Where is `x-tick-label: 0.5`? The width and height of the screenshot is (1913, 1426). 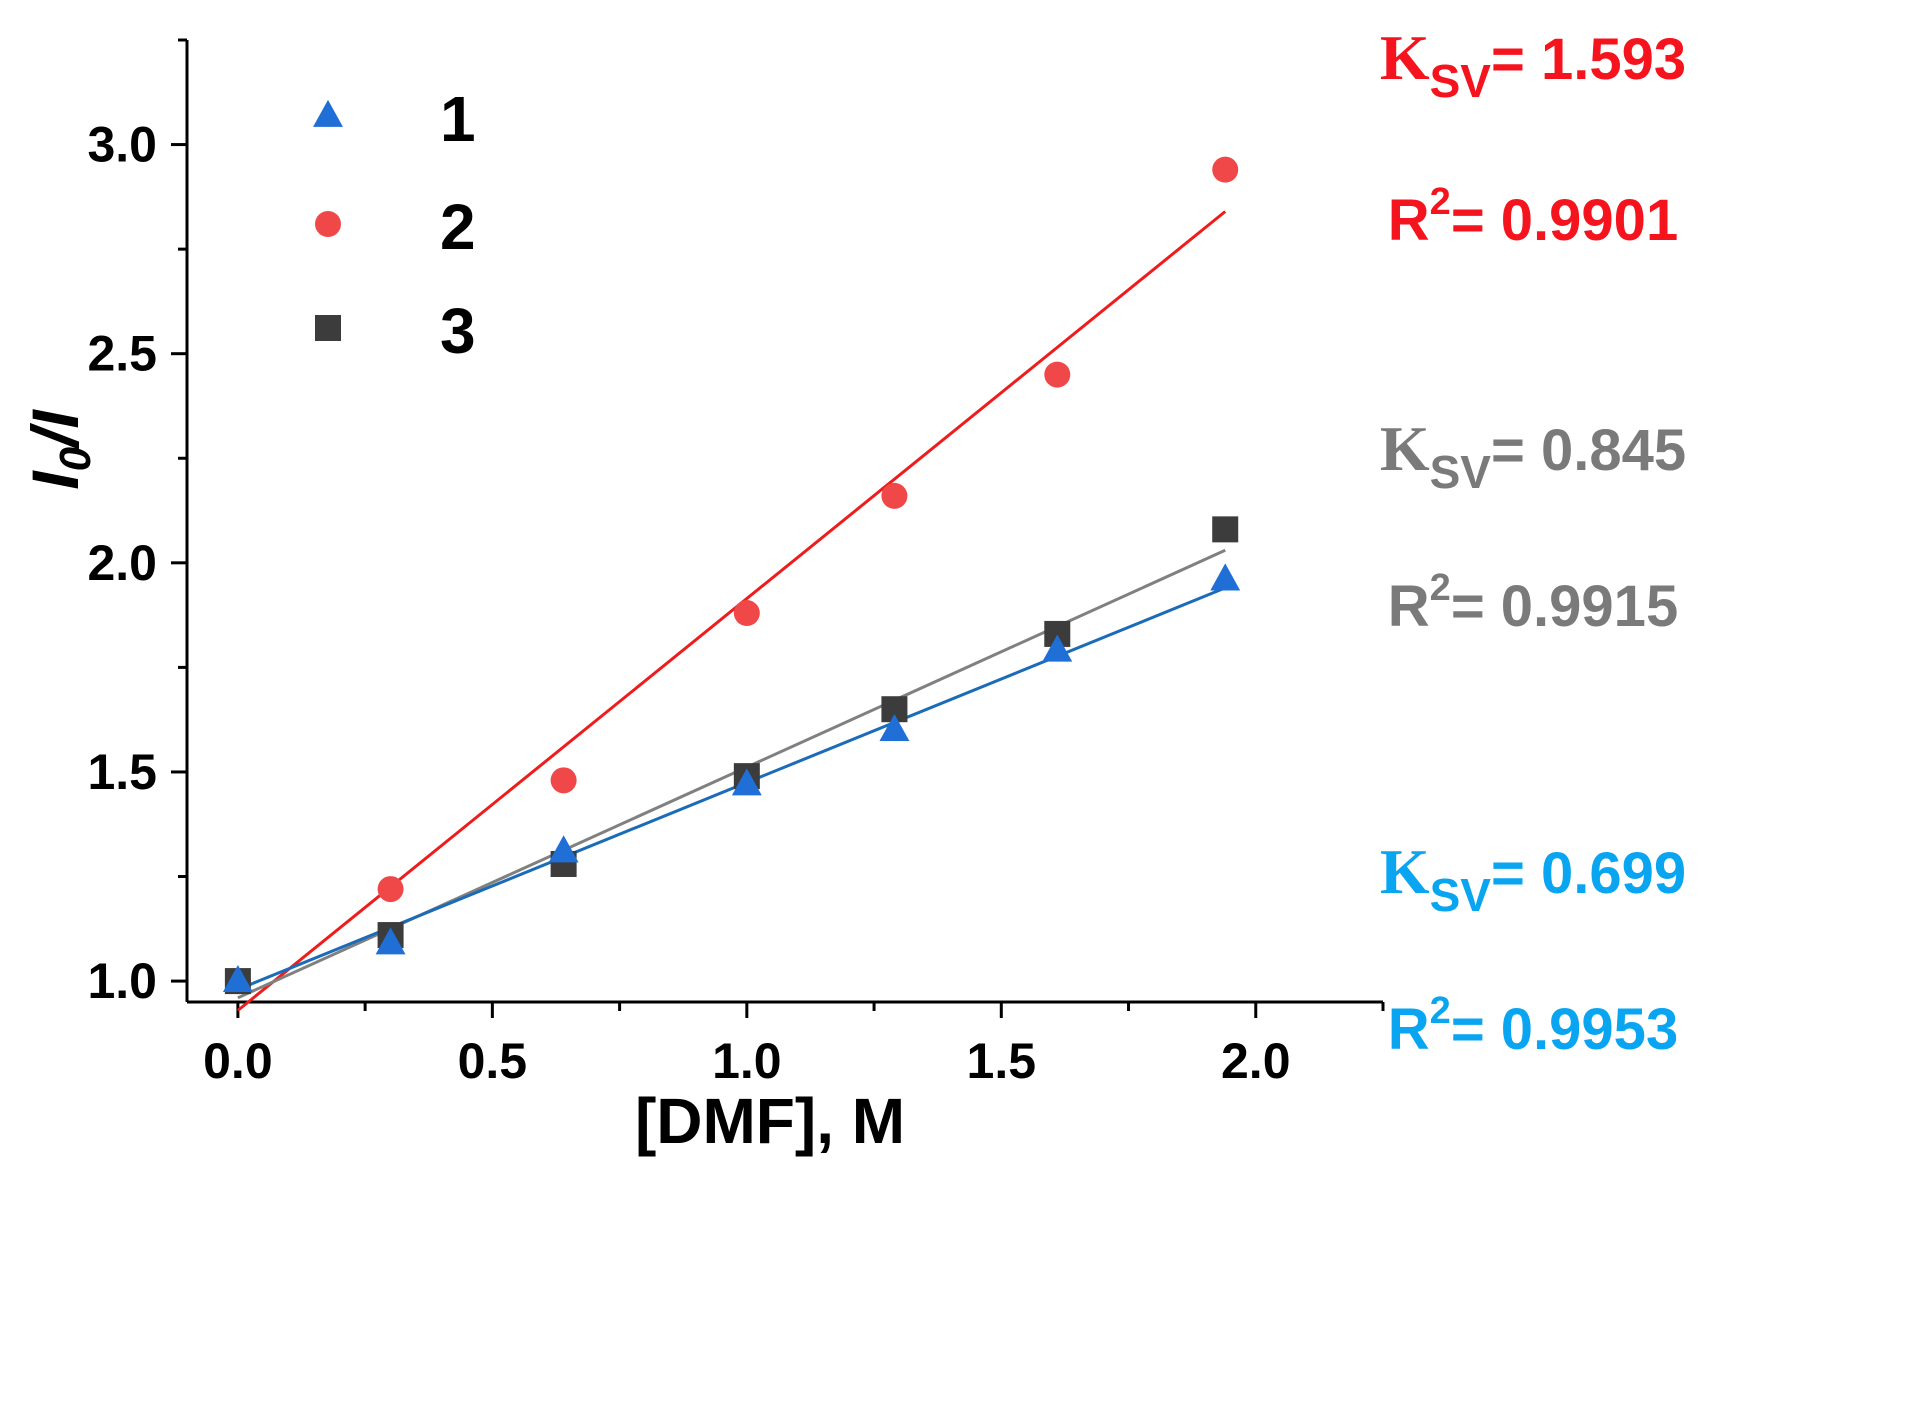 x-tick-label: 0.5 is located at coordinates (493, 1061).